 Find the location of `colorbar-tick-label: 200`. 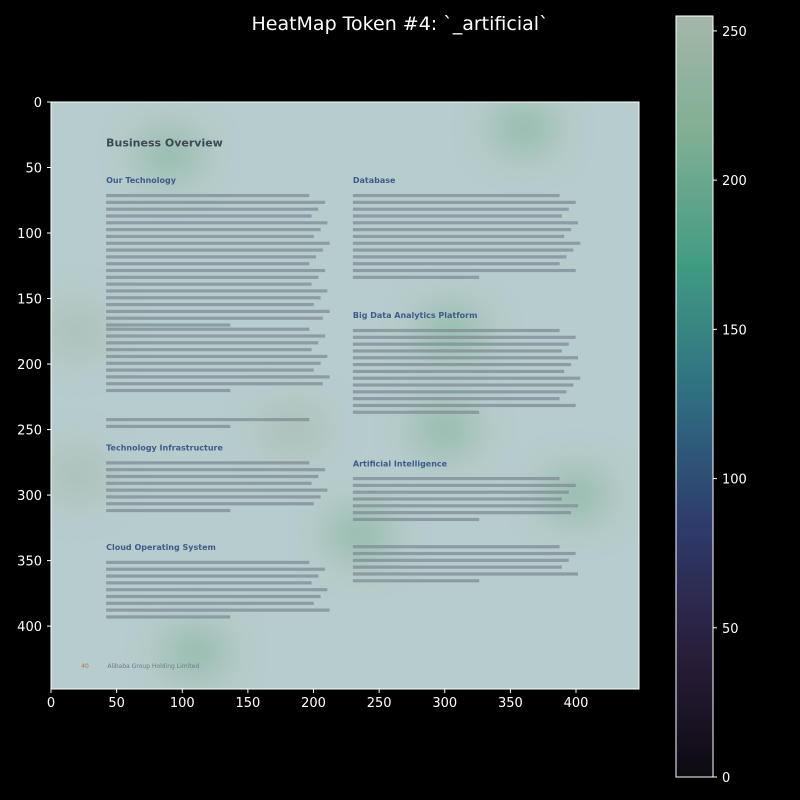

colorbar-tick-label: 200 is located at coordinates (734, 181).